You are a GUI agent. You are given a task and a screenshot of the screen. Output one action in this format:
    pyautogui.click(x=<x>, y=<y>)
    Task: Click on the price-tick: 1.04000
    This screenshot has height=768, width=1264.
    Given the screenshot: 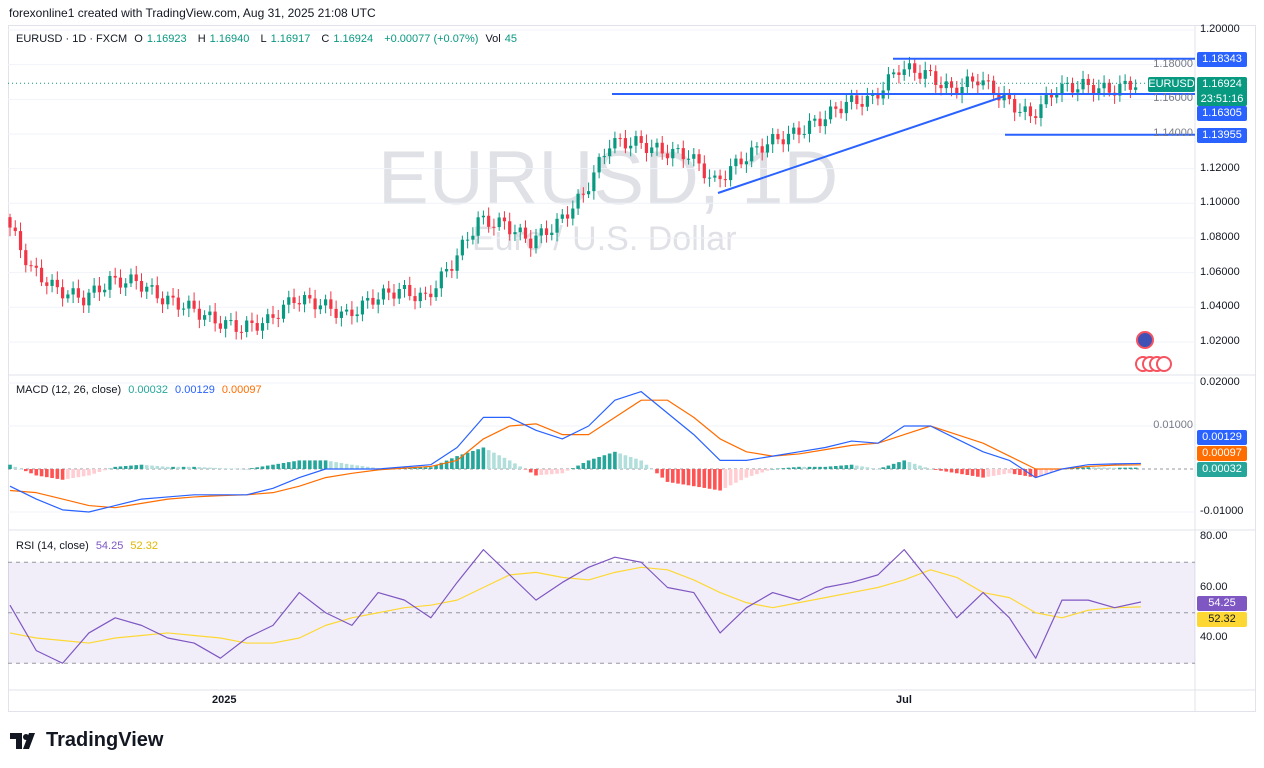 What is the action you would take?
    pyautogui.click(x=1220, y=306)
    